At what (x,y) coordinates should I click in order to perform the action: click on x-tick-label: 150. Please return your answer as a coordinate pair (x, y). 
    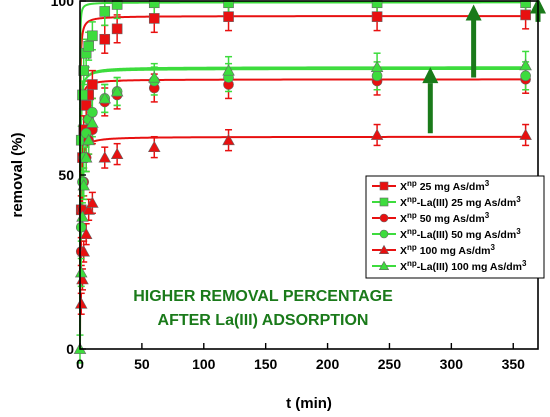
    Looking at the image, I should click on (266, 364).